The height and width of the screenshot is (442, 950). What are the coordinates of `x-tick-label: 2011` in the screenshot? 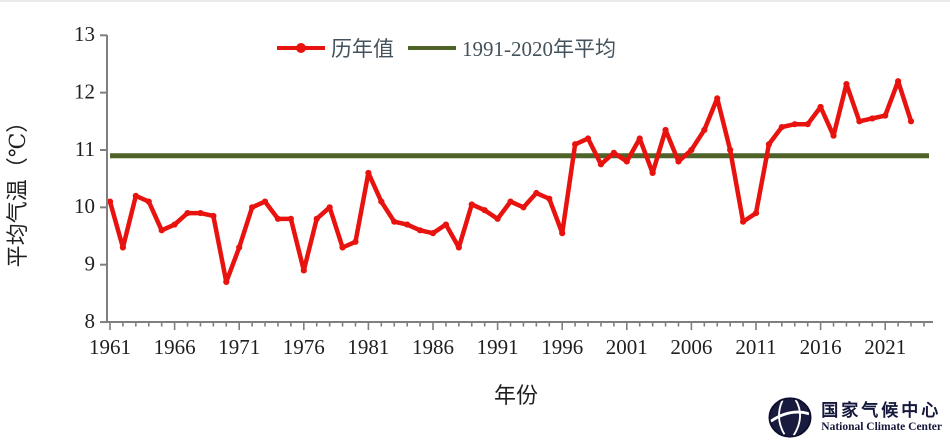 It's located at (755, 347).